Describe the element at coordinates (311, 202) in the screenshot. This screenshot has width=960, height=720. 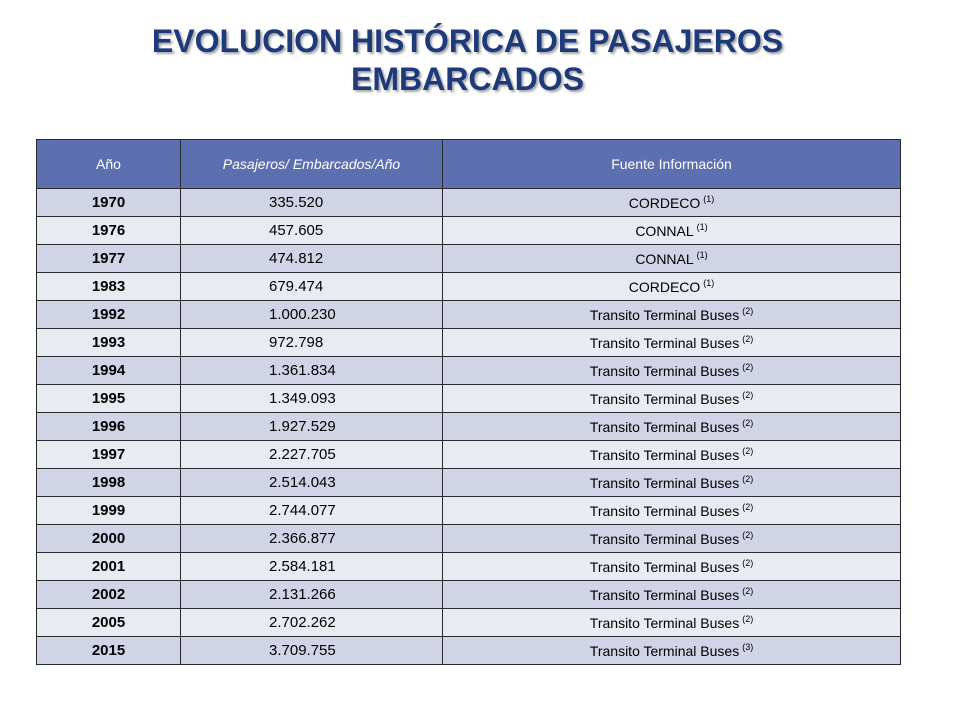
I see `cell-passengers: 335.520` at that location.